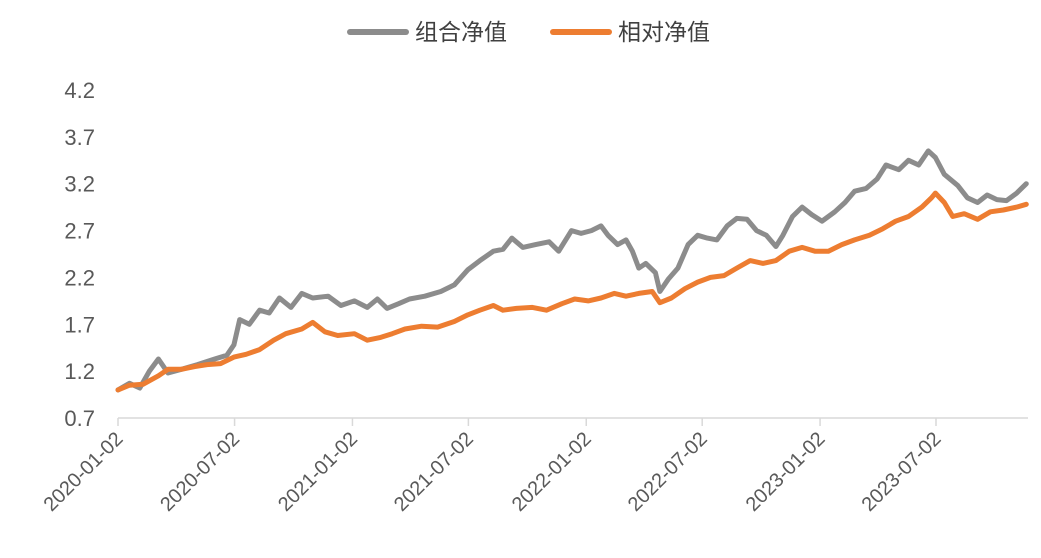 The width and height of the screenshot is (1041, 558). Describe the element at coordinates (79, 184) in the screenshot. I see `y-tick-label: 3.2` at that location.